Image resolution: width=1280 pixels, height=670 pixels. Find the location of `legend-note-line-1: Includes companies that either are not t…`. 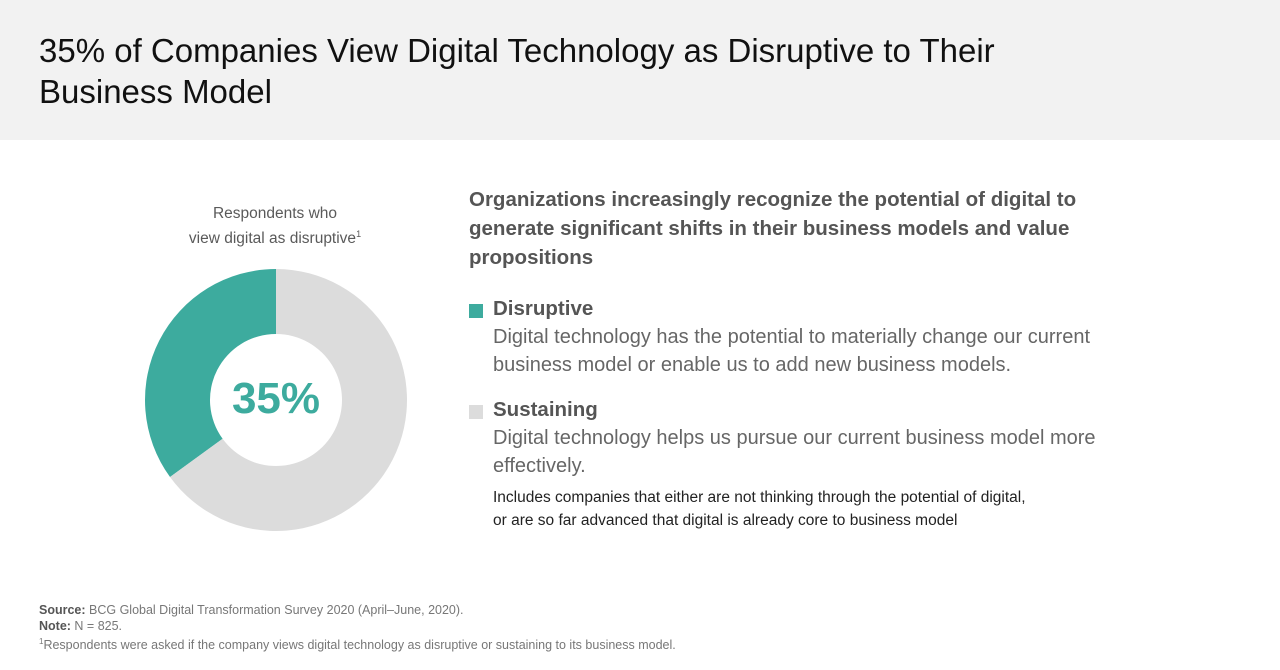

legend-note-line-1: Includes companies that either are not t… is located at coordinates (759, 497).